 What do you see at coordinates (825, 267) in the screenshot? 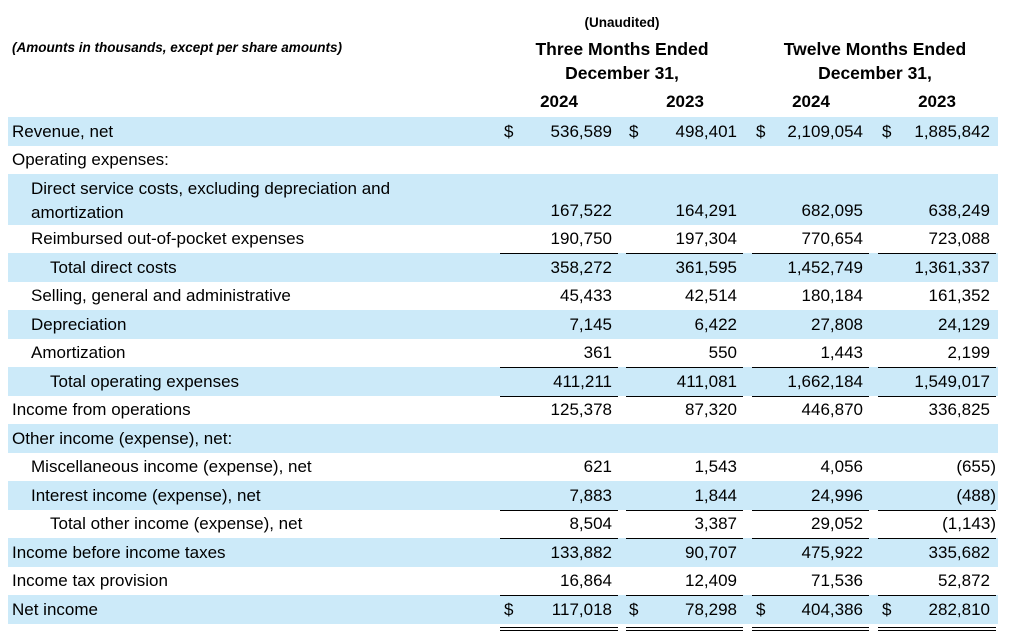
I see `cell-value: 1,452,749` at bounding box center [825, 267].